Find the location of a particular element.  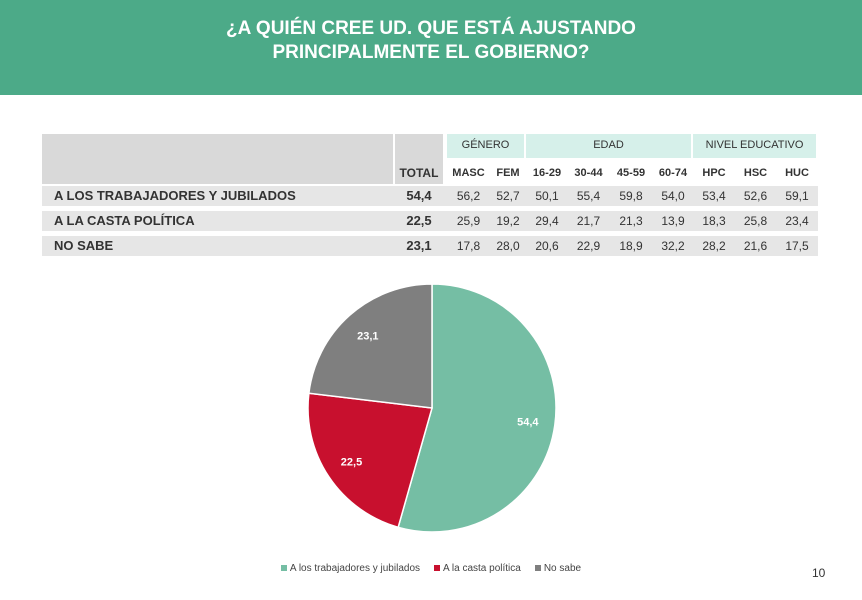

table-cell: 21,7 is located at coordinates (588, 221).